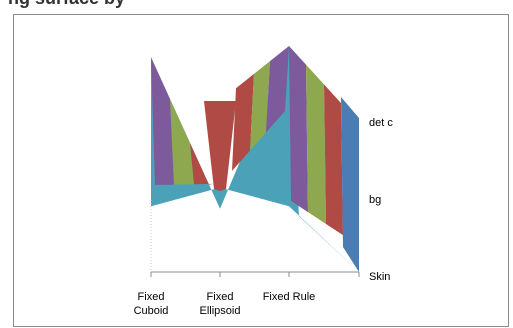  What do you see at coordinates (350, 184) in the screenshot?
I see `blue-side-face` at bounding box center [350, 184].